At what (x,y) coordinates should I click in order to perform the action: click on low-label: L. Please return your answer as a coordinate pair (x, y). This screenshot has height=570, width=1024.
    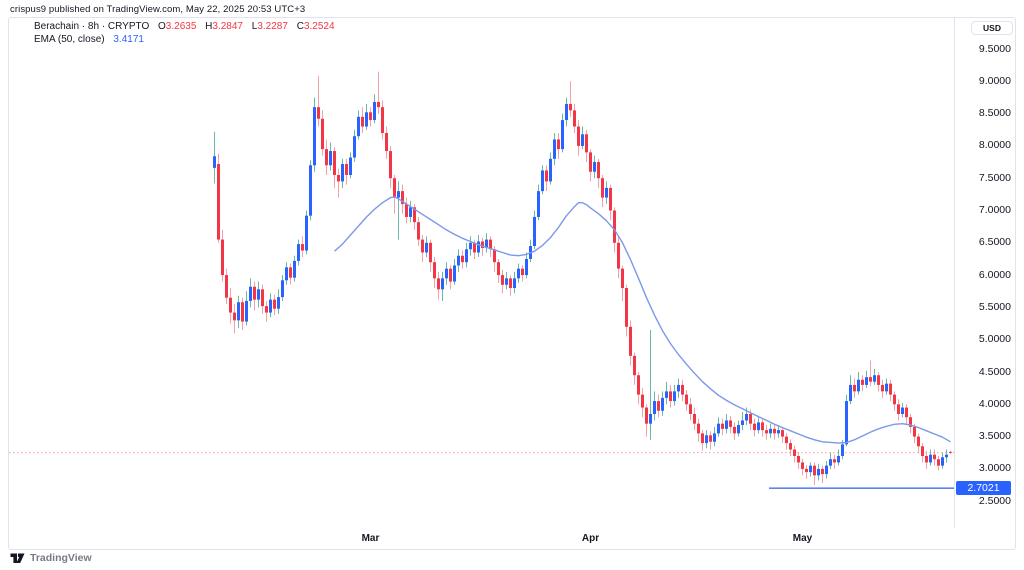
    Looking at the image, I should click on (254, 26).